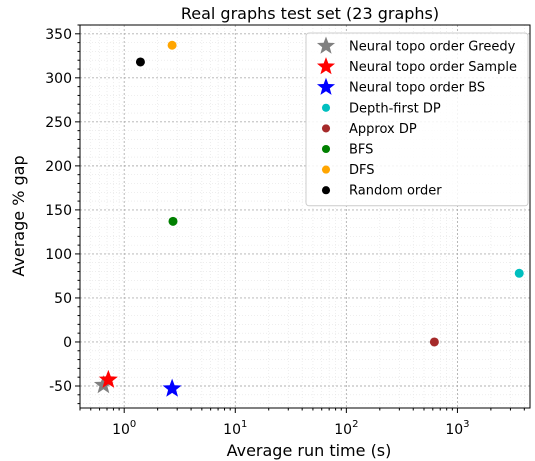  I want to click on y-axis-label: Average % gap, so click(18, 215).